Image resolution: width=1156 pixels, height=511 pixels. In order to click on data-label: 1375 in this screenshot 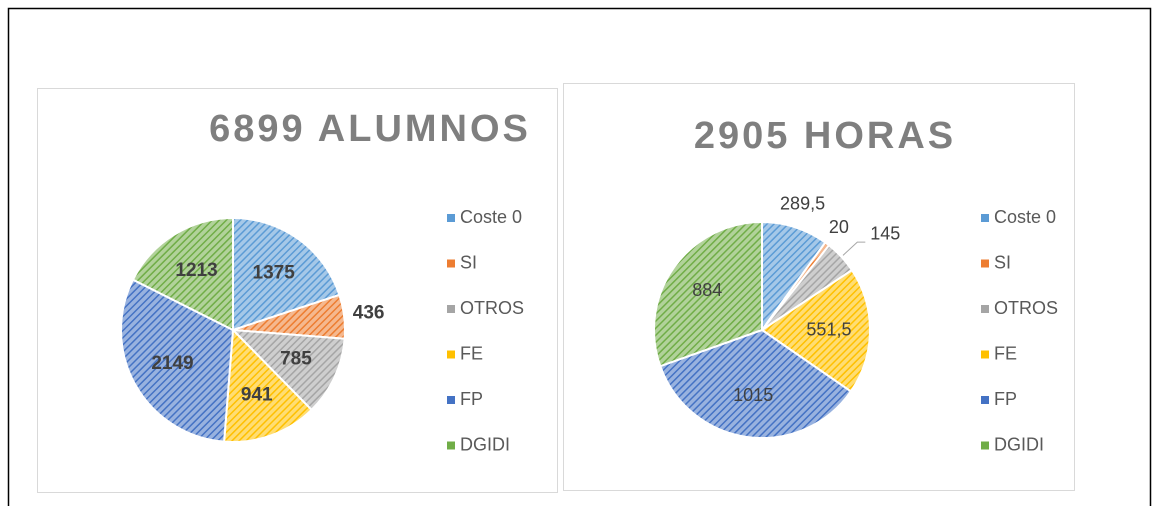, I will do `click(274, 273)`.